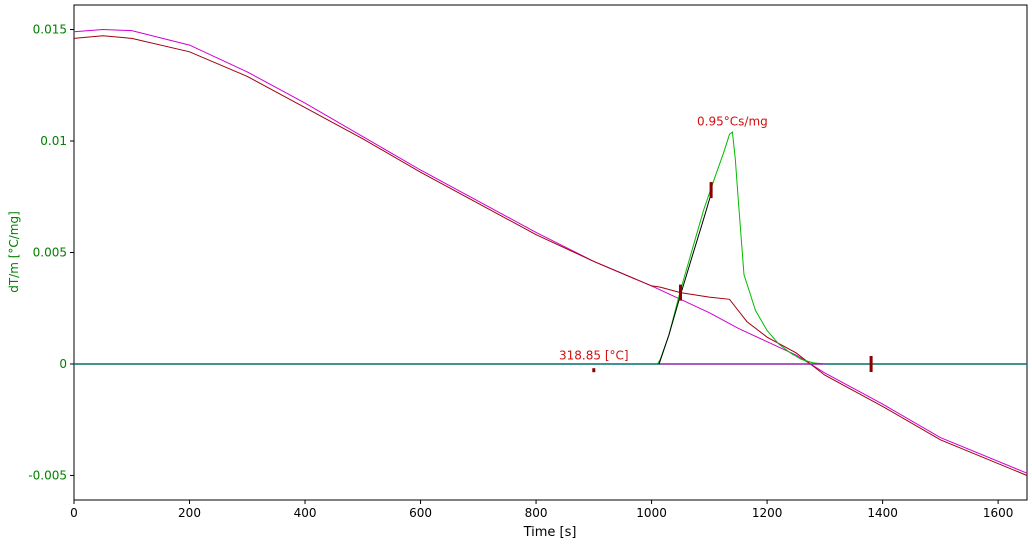 Image resolution: width=1032 pixels, height=544 pixels. I want to click on x-axis-title: Time [s], so click(550, 532).